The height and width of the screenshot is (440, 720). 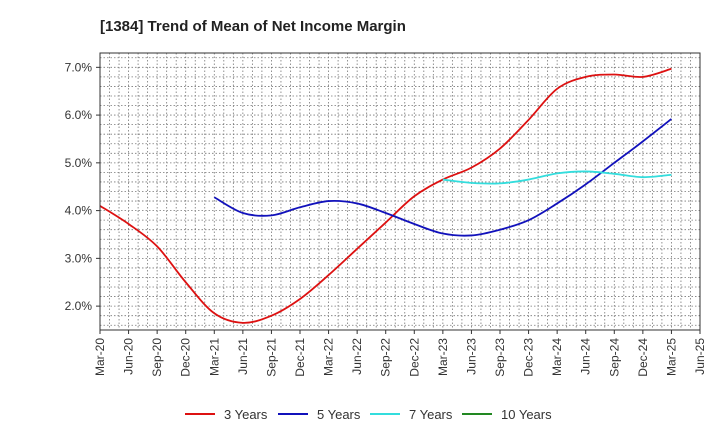 I want to click on x-tick-label: Jun-21, so click(x=243, y=356).